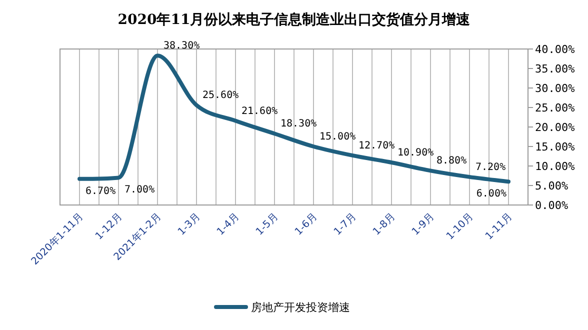  Describe the element at coordinates (423, 224) in the screenshot. I see `x-tick-label: 1-9月` at that location.